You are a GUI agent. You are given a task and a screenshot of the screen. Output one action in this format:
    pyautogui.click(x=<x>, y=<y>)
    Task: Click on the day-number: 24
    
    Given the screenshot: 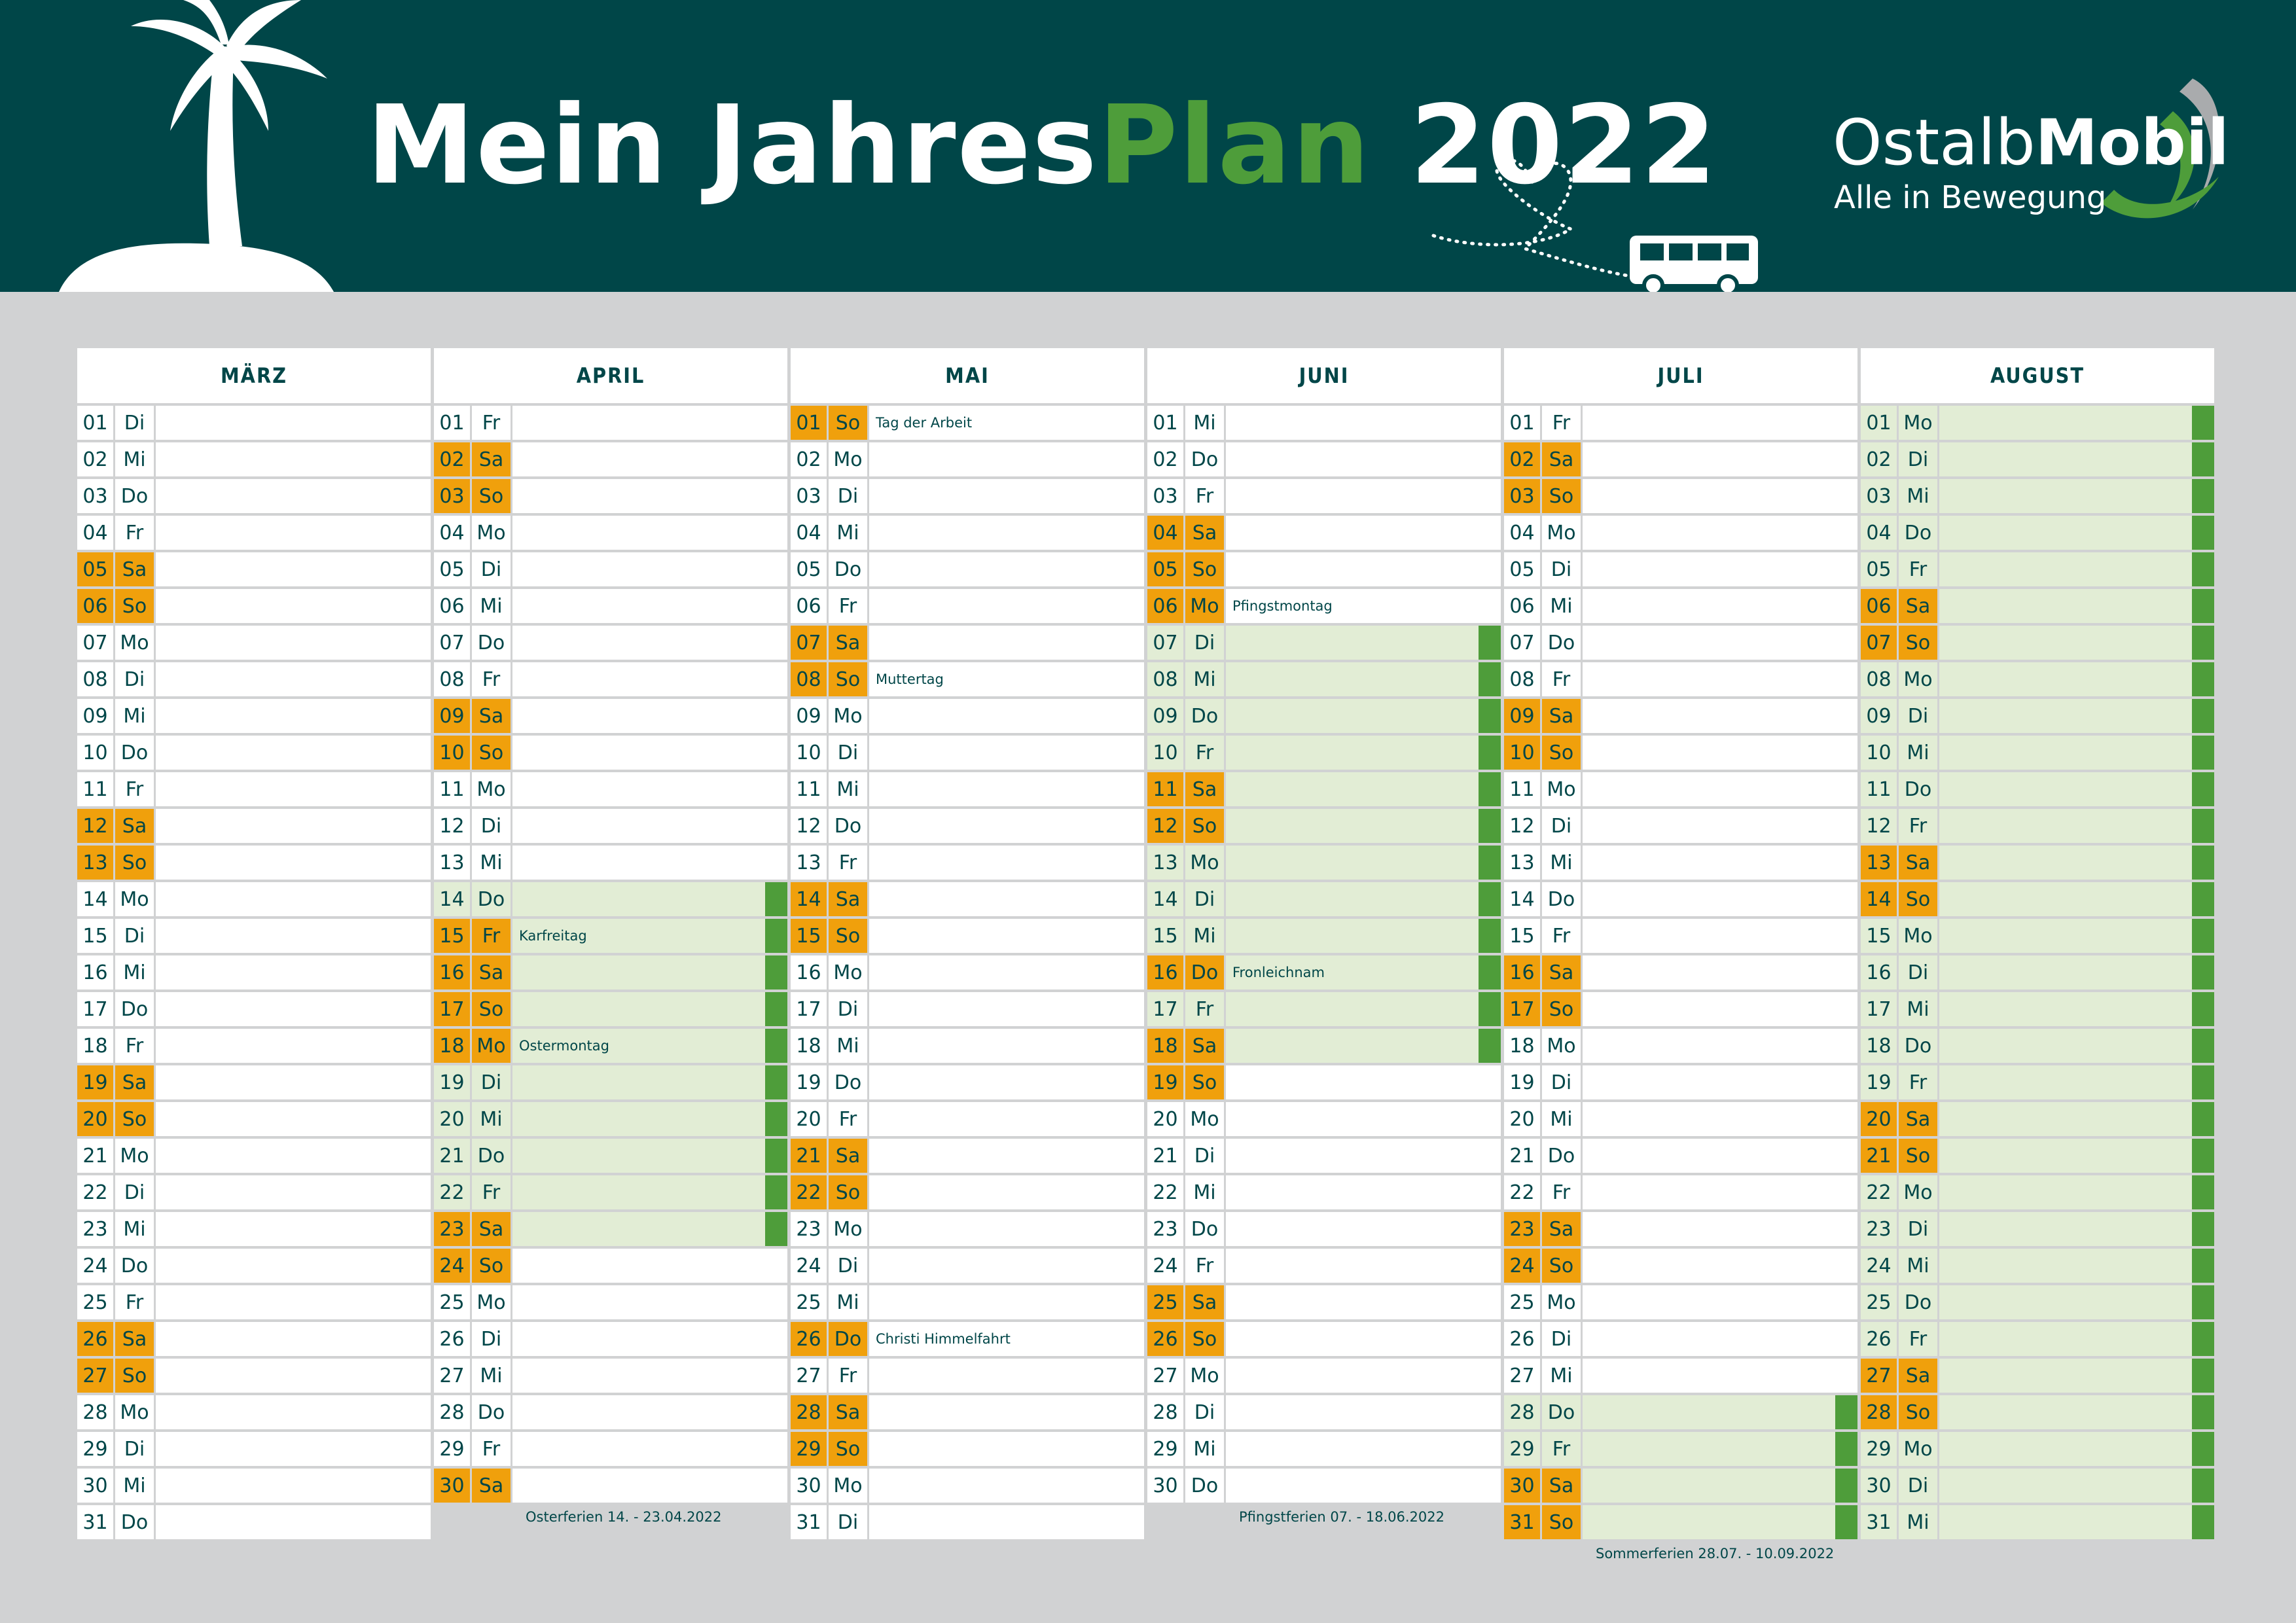 What is the action you would take?
    pyautogui.click(x=96, y=1266)
    